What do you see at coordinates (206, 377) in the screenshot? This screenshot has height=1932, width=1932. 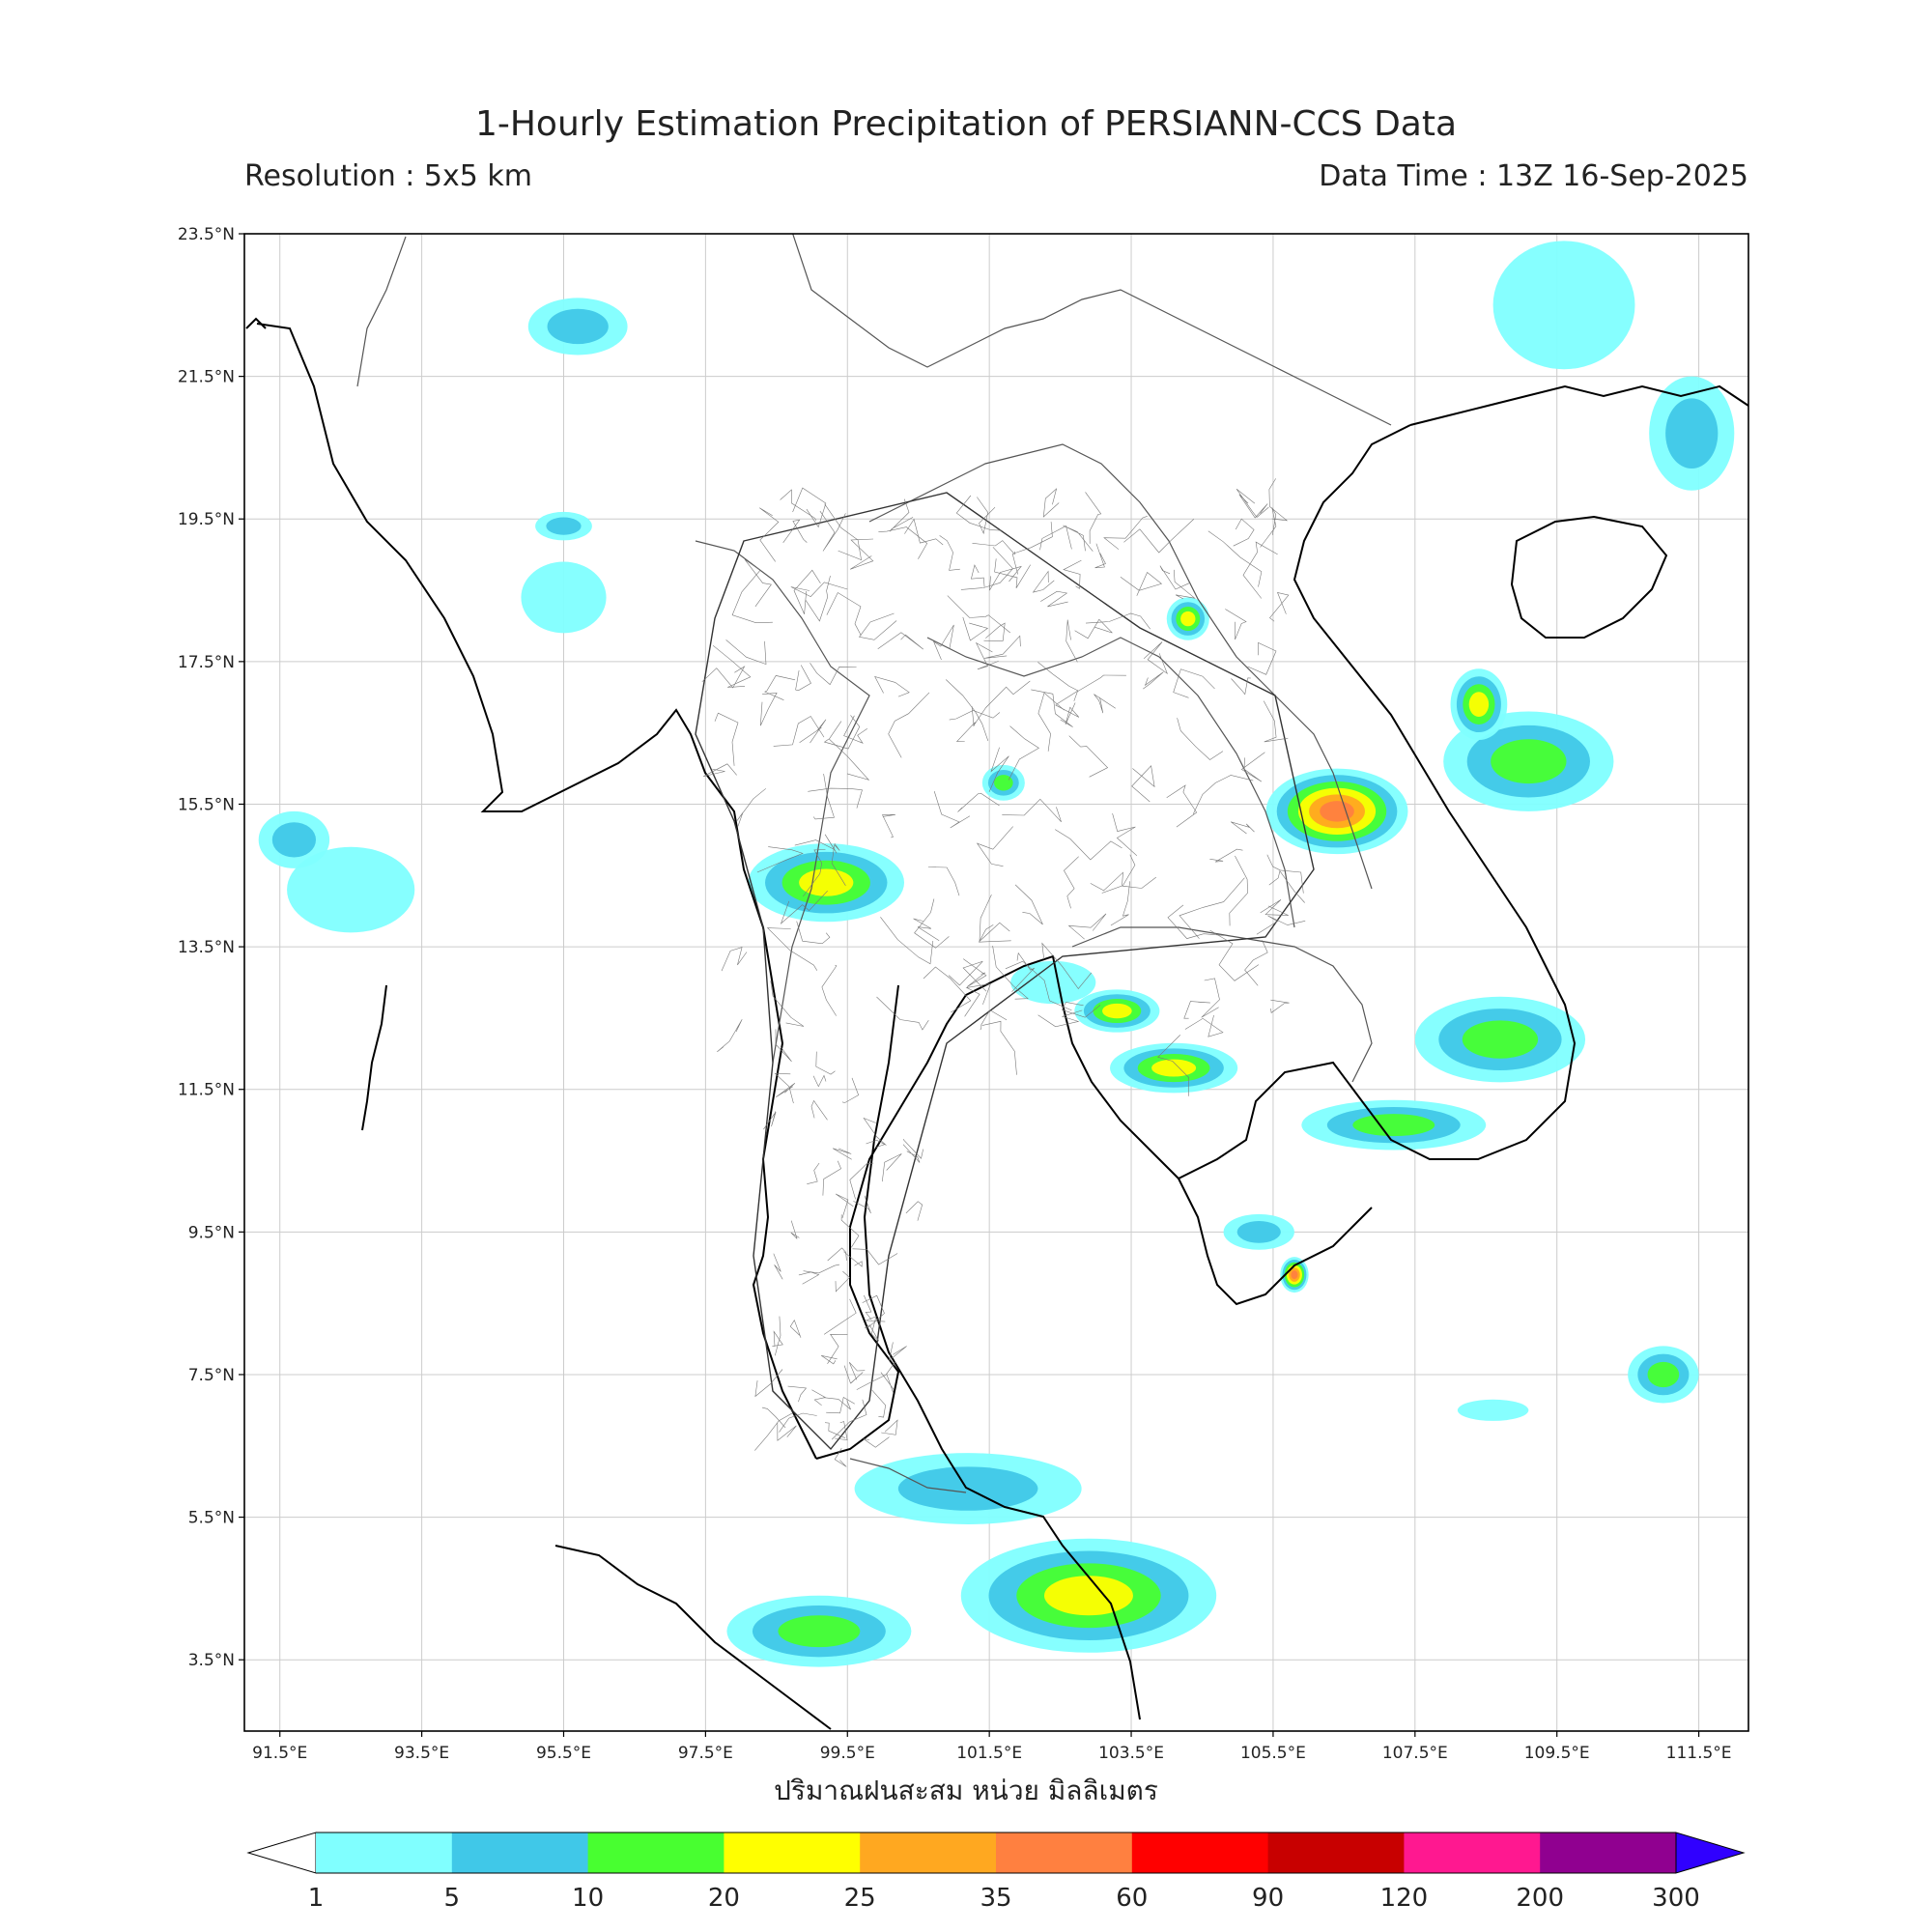 I see `lat-tick-label: 21.5°N` at bounding box center [206, 377].